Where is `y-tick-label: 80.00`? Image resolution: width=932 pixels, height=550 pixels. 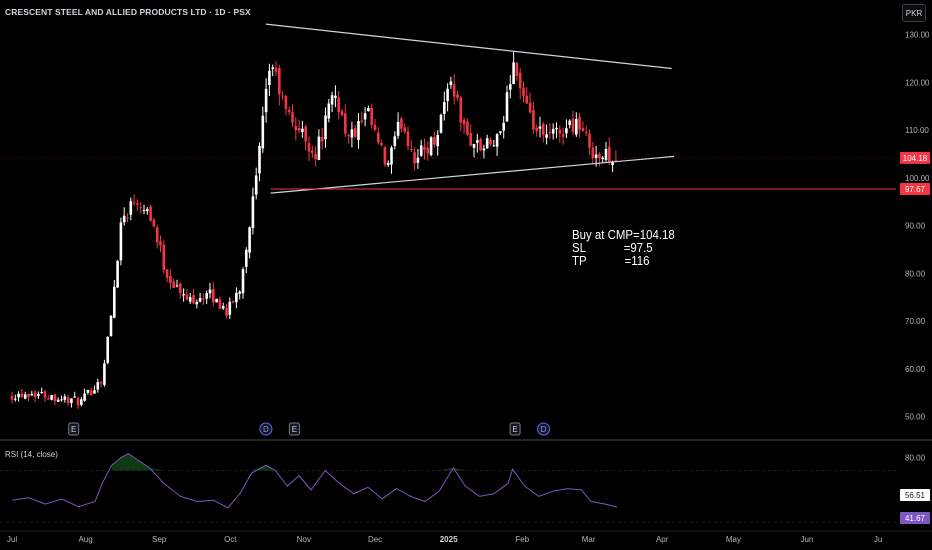
y-tick-label: 80.00 is located at coordinates (915, 273).